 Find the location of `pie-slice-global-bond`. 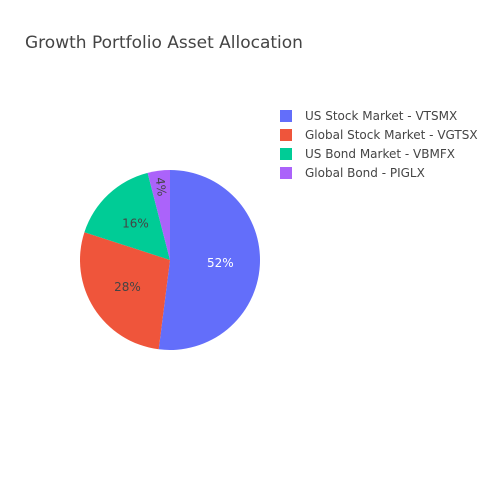

pie-slice-global-bond is located at coordinates (158, 215).